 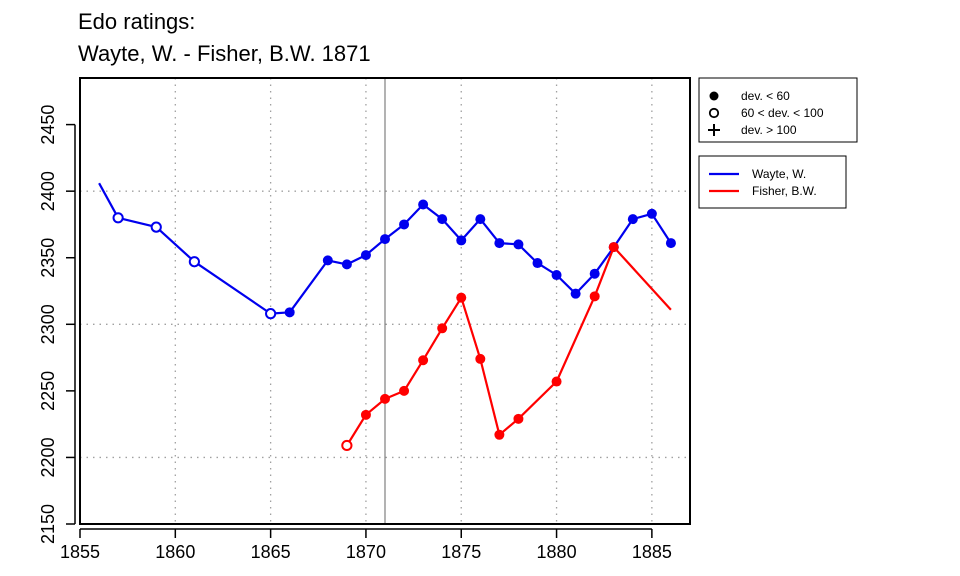 What do you see at coordinates (784, 191) in the screenshot?
I see `series-legend-label: Fisher, B.W.` at bounding box center [784, 191].